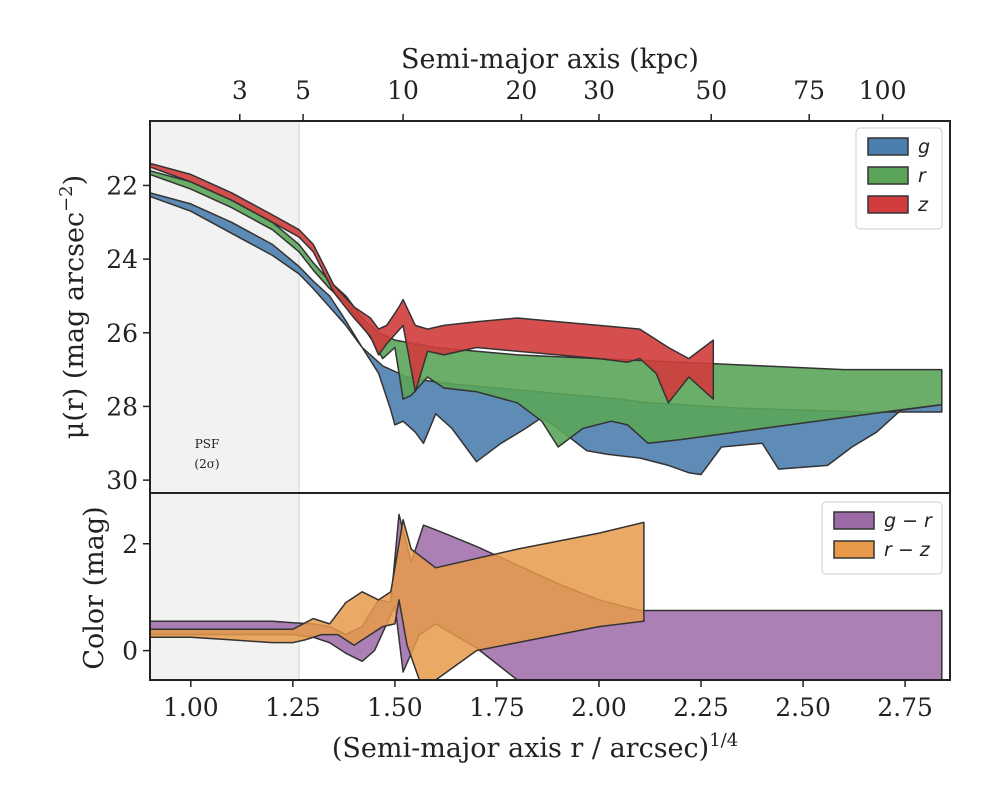 This screenshot has height=800, width=1000. I want to click on x-tick-label: 2.00, so click(599, 707).